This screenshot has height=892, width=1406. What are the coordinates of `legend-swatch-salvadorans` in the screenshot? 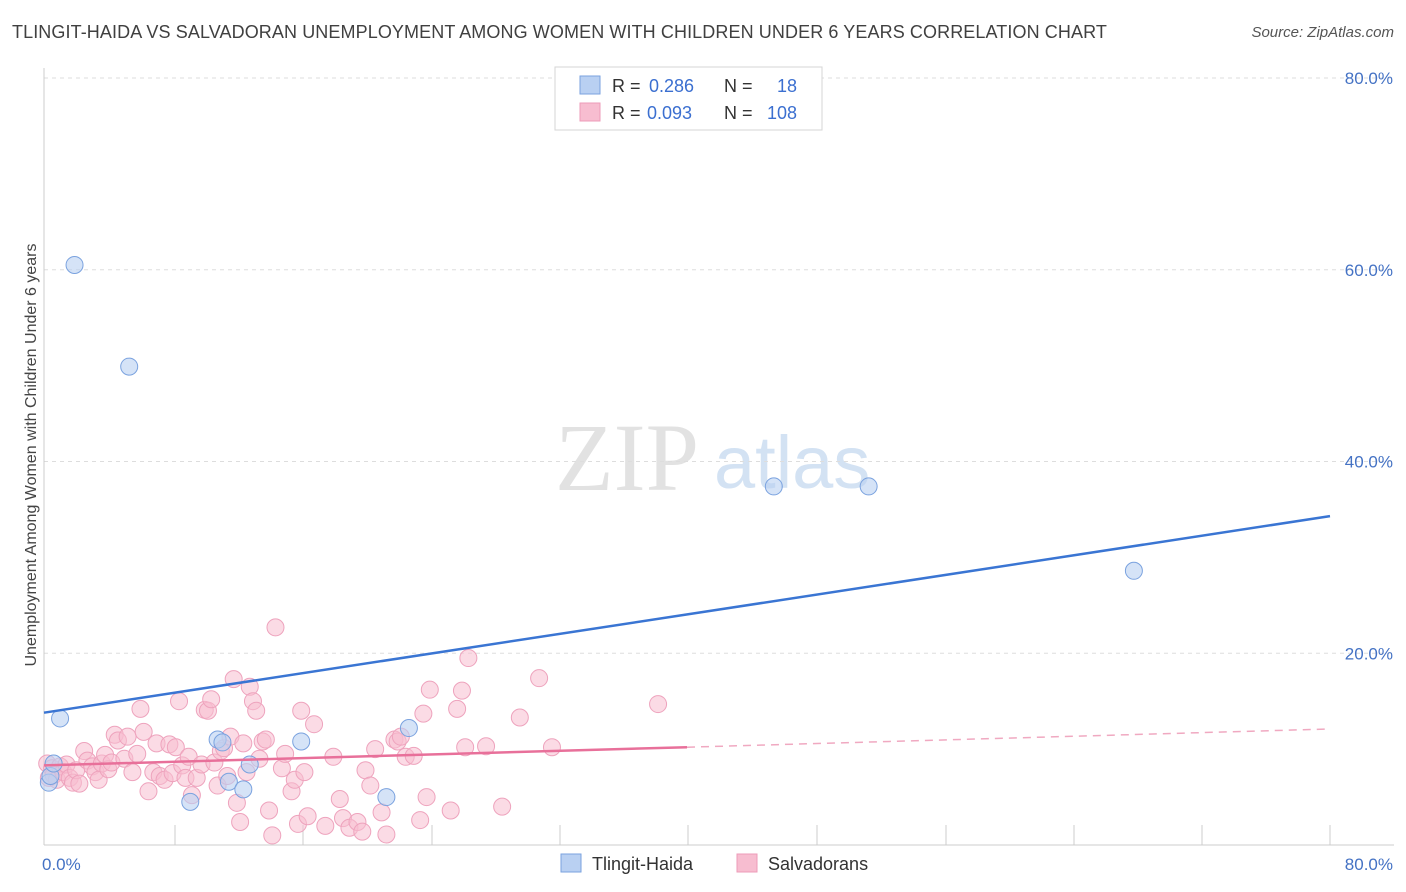 It's located at (747, 863).